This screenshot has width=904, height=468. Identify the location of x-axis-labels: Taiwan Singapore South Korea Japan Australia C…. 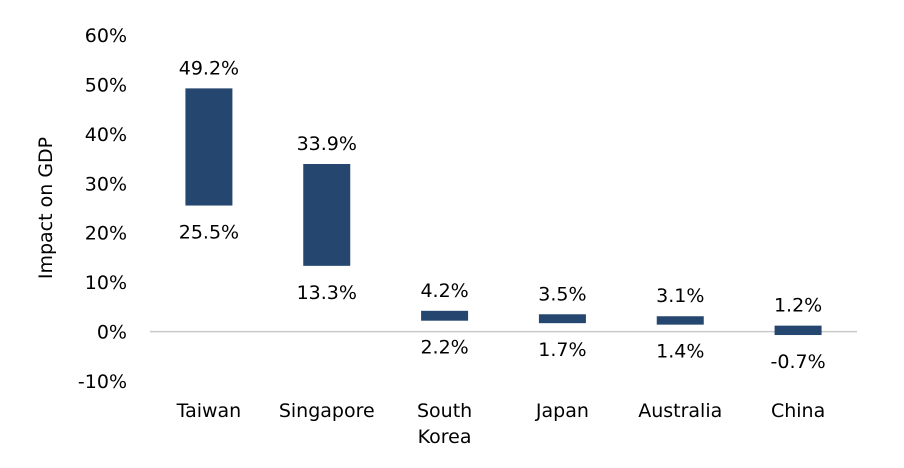
(501, 424).